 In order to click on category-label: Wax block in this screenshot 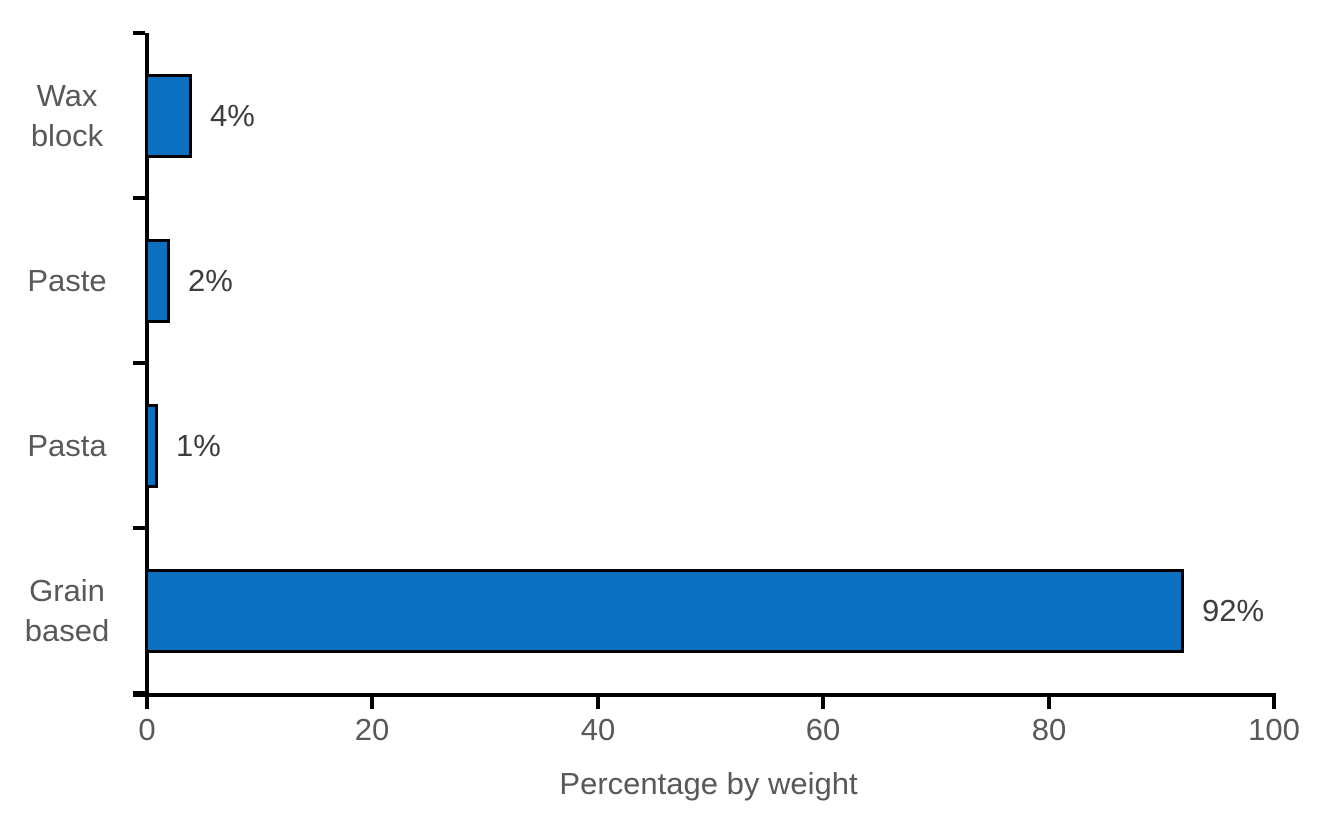, I will do `click(67, 115)`.